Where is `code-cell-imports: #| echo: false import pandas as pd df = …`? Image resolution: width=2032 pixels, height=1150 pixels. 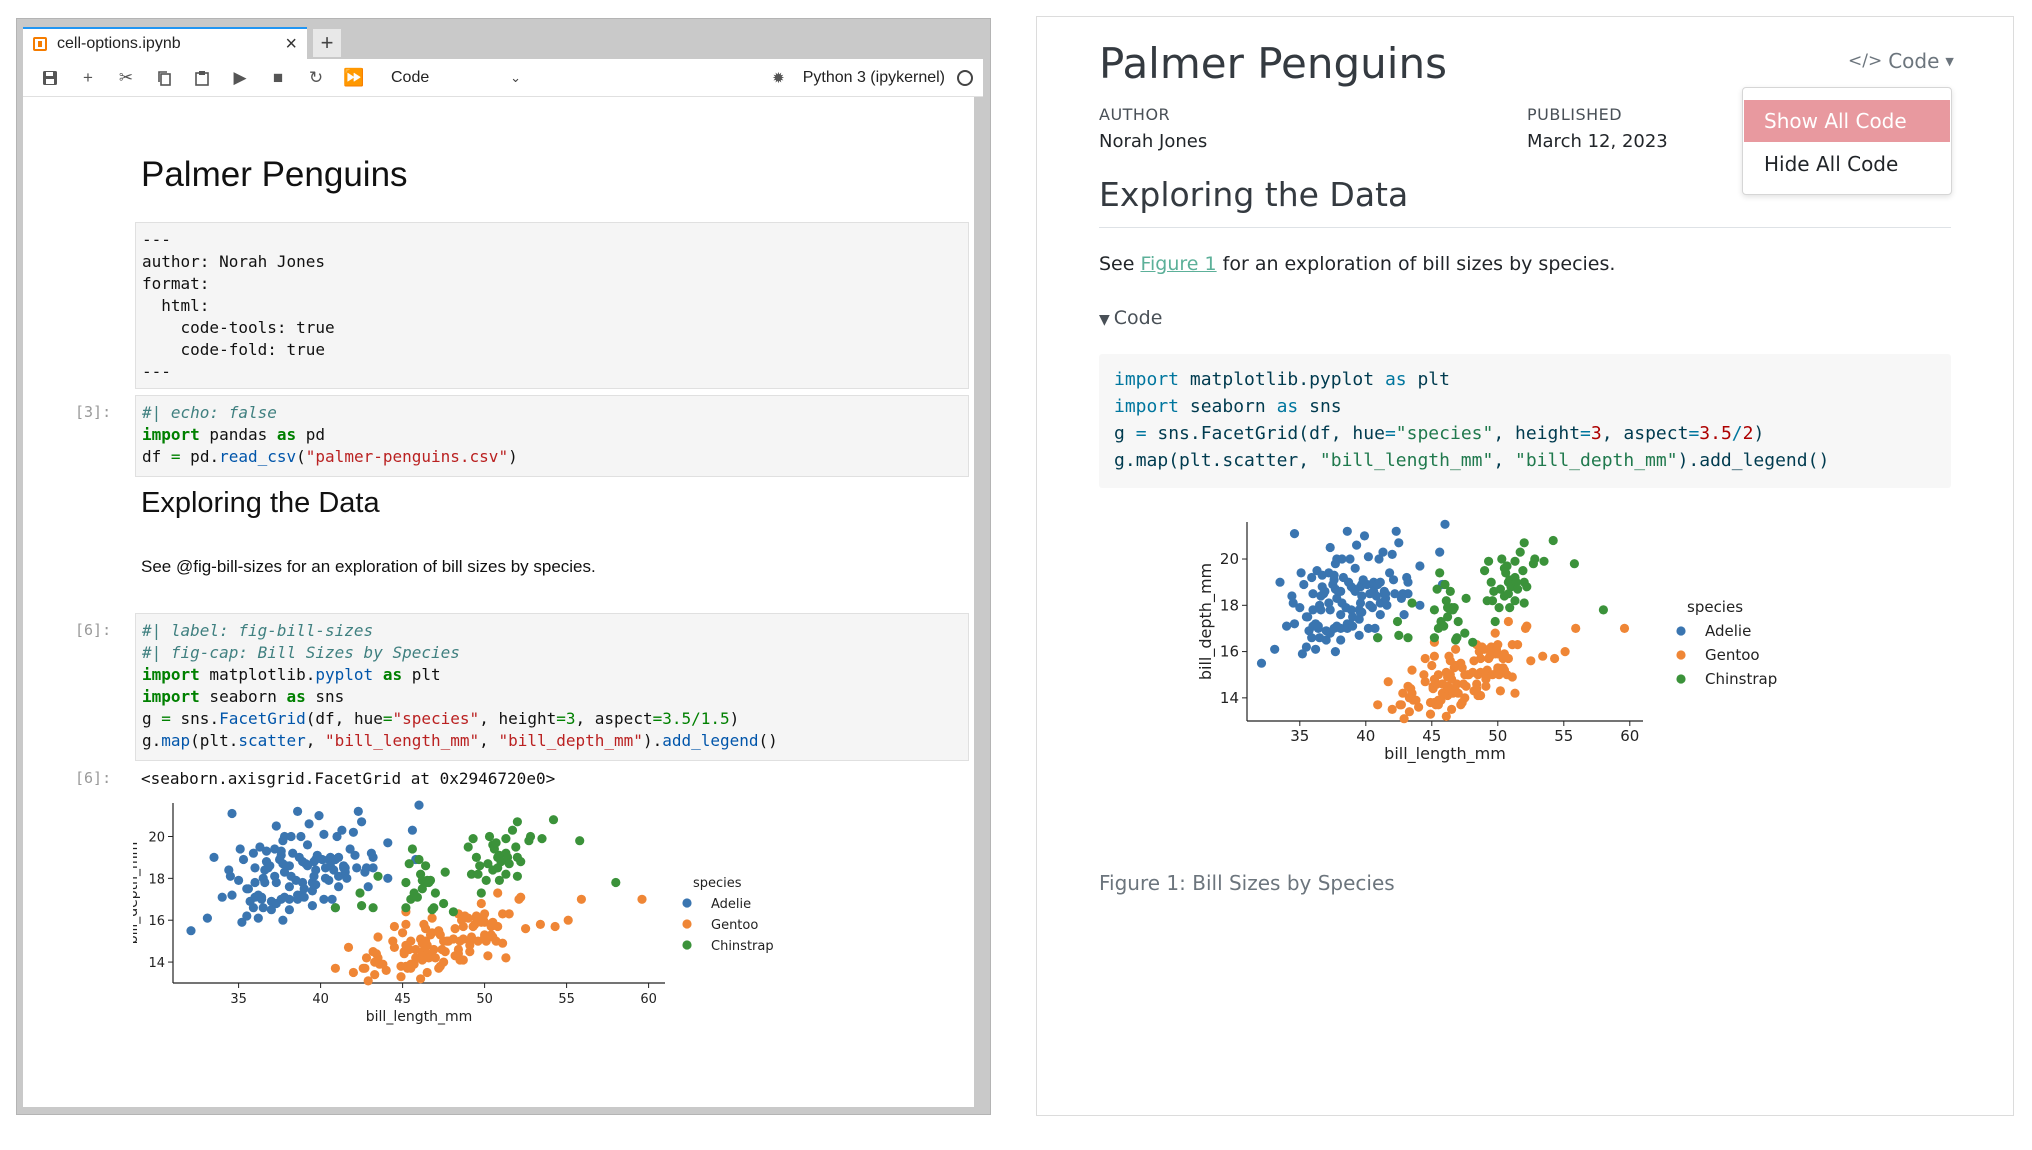
code-cell-imports: #| echo: false import pandas as pd df = … is located at coordinates (552, 436).